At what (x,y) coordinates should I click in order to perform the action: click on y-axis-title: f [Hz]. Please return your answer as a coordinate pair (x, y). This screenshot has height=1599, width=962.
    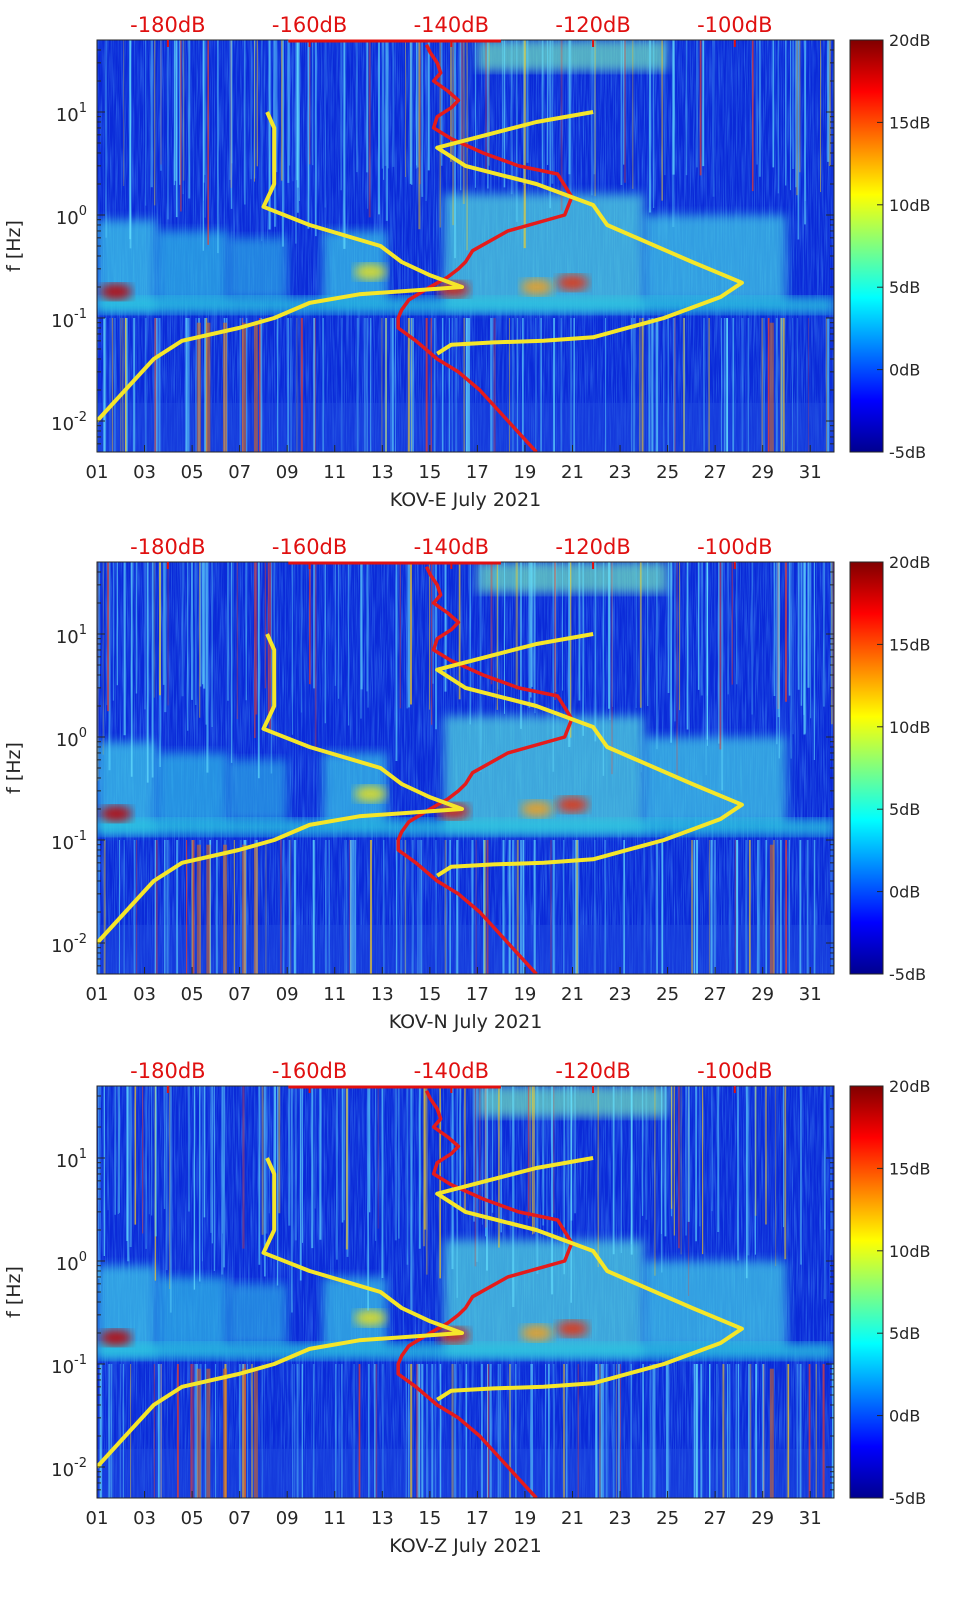
    Looking at the image, I should click on (14, 768).